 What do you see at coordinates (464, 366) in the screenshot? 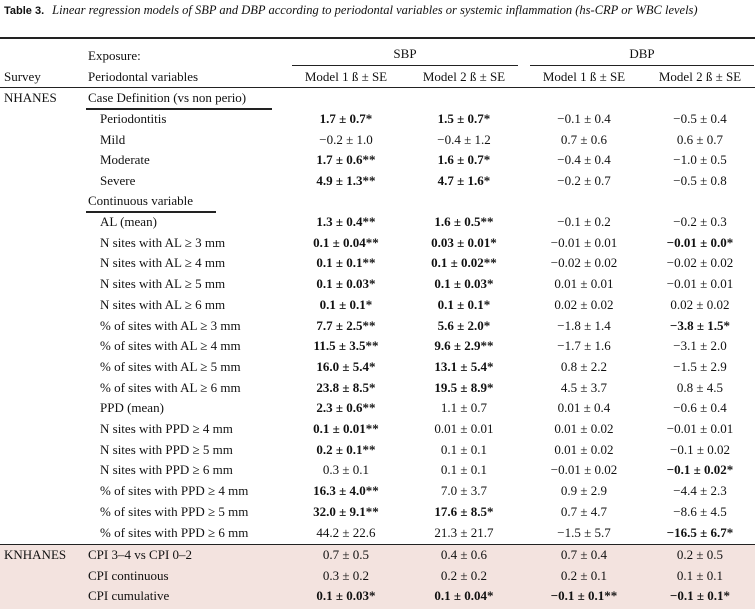
I see `row-value: 13.1 ± 5.4*` at bounding box center [464, 366].